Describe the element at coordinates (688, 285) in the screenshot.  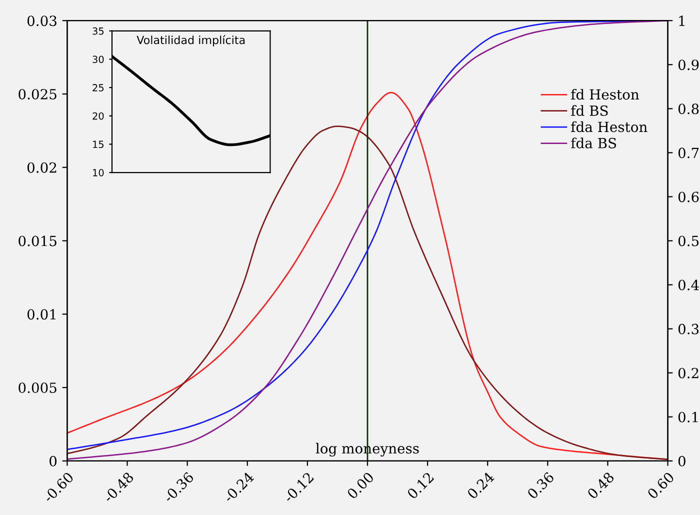
I see `y2-tick-label: 0.4` at that location.